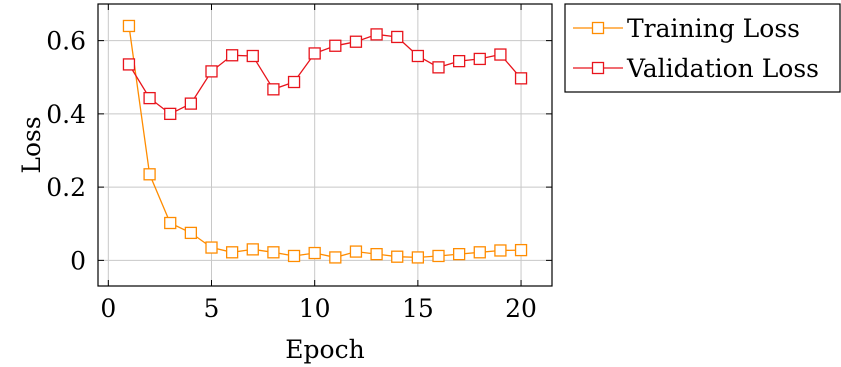  What do you see at coordinates (315, 308) in the screenshot?
I see `x-tick-label: 10` at bounding box center [315, 308].